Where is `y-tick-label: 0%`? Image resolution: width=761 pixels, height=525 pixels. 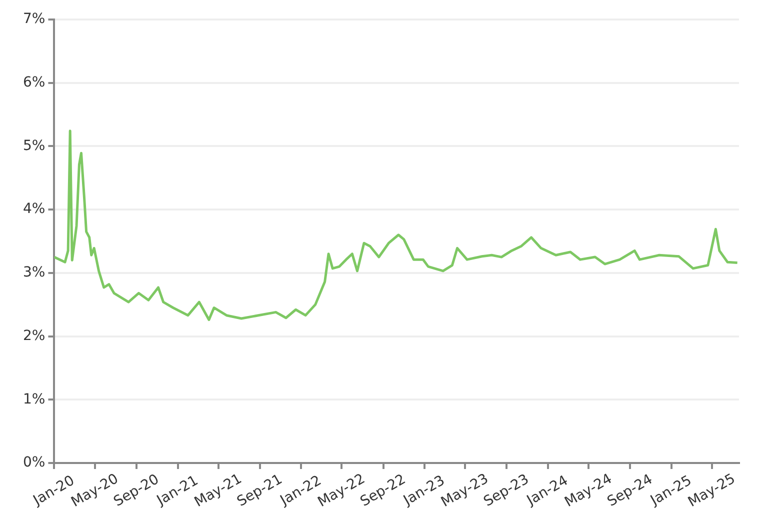 y-tick-label: 0% is located at coordinates (34, 462).